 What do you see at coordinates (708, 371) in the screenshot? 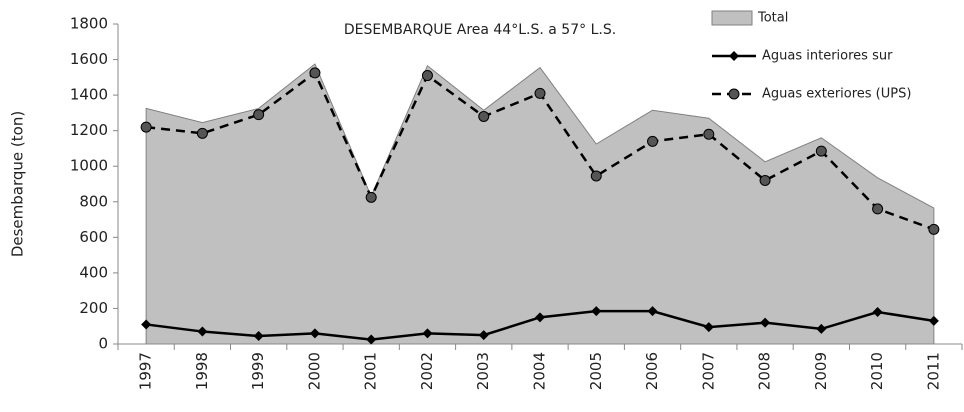
I see `x-tick-label: 2007` at bounding box center [708, 371].